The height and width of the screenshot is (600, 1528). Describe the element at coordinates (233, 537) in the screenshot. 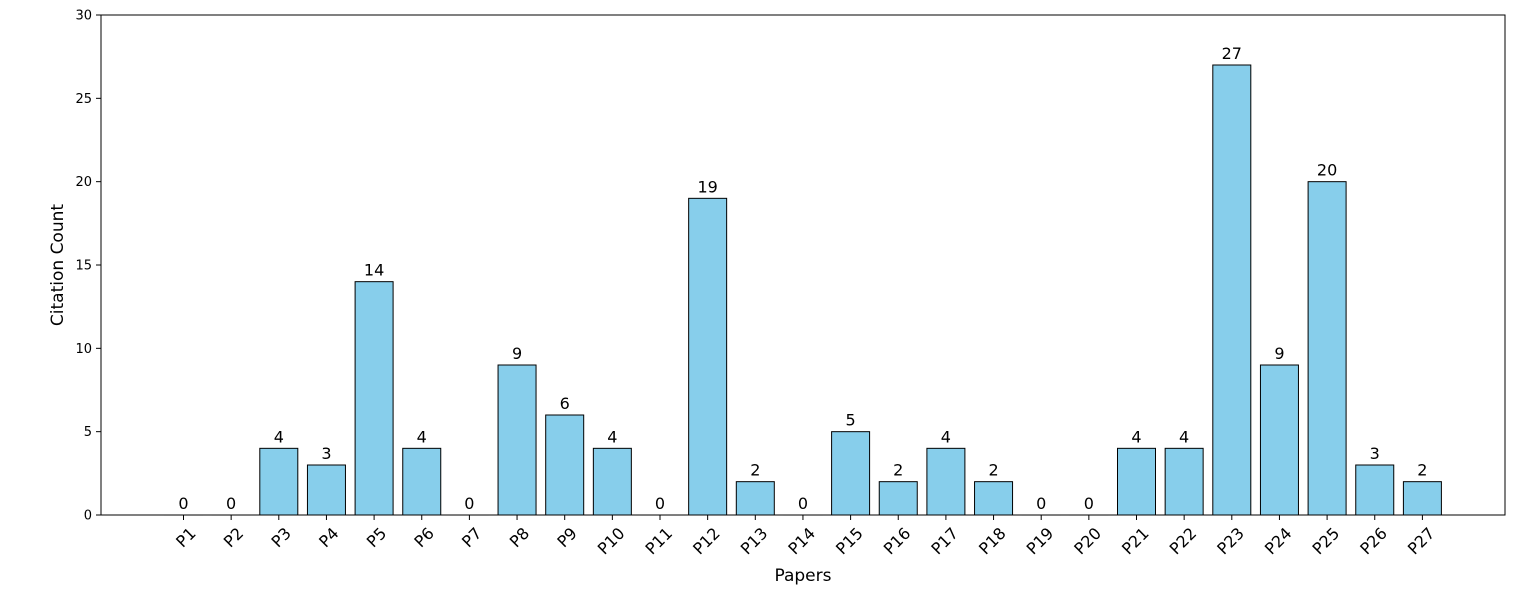

I see `x-tick-label: P2` at that location.